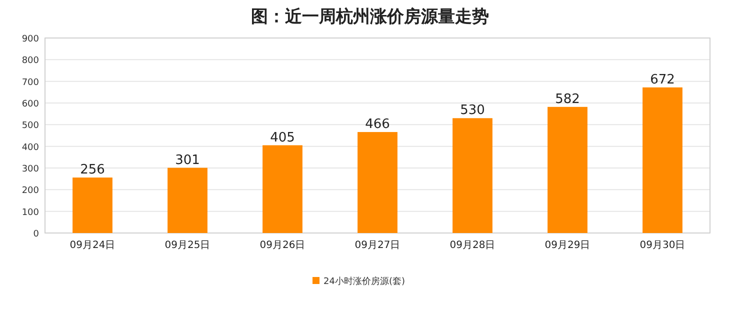 This screenshot has width=740, height=312. What do you see at coordinates (31, 169) in the screenshot?
I see `y-tick-label: 300` at bounding box center [31, 169].